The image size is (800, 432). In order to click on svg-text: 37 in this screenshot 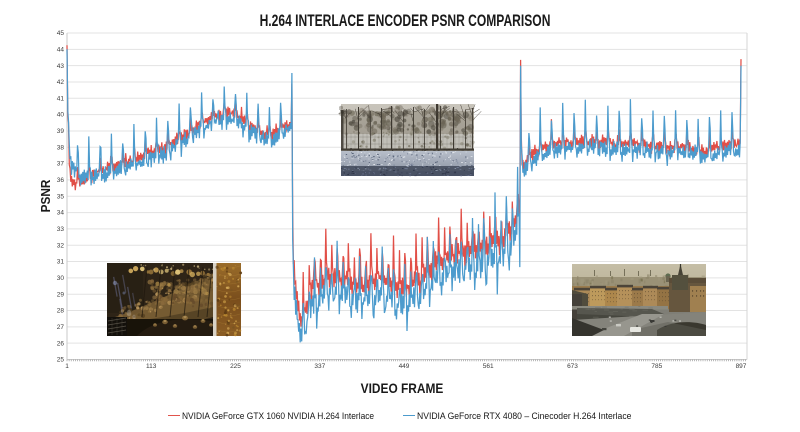, I will do `click(61, 164)`.